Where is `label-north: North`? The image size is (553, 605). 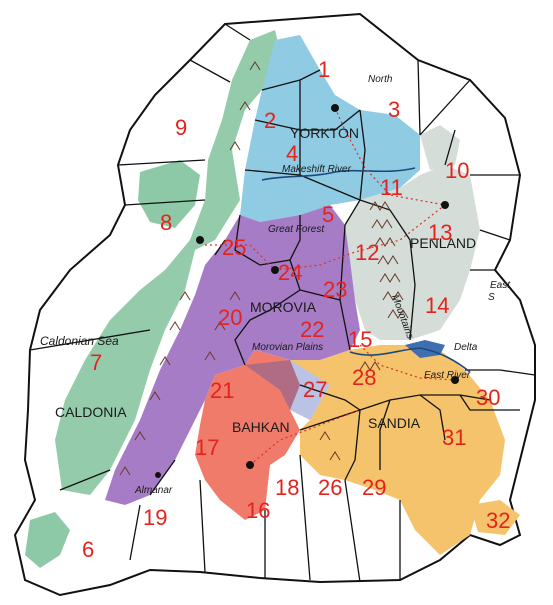 label-north: North is located at coordinates (380, 79).